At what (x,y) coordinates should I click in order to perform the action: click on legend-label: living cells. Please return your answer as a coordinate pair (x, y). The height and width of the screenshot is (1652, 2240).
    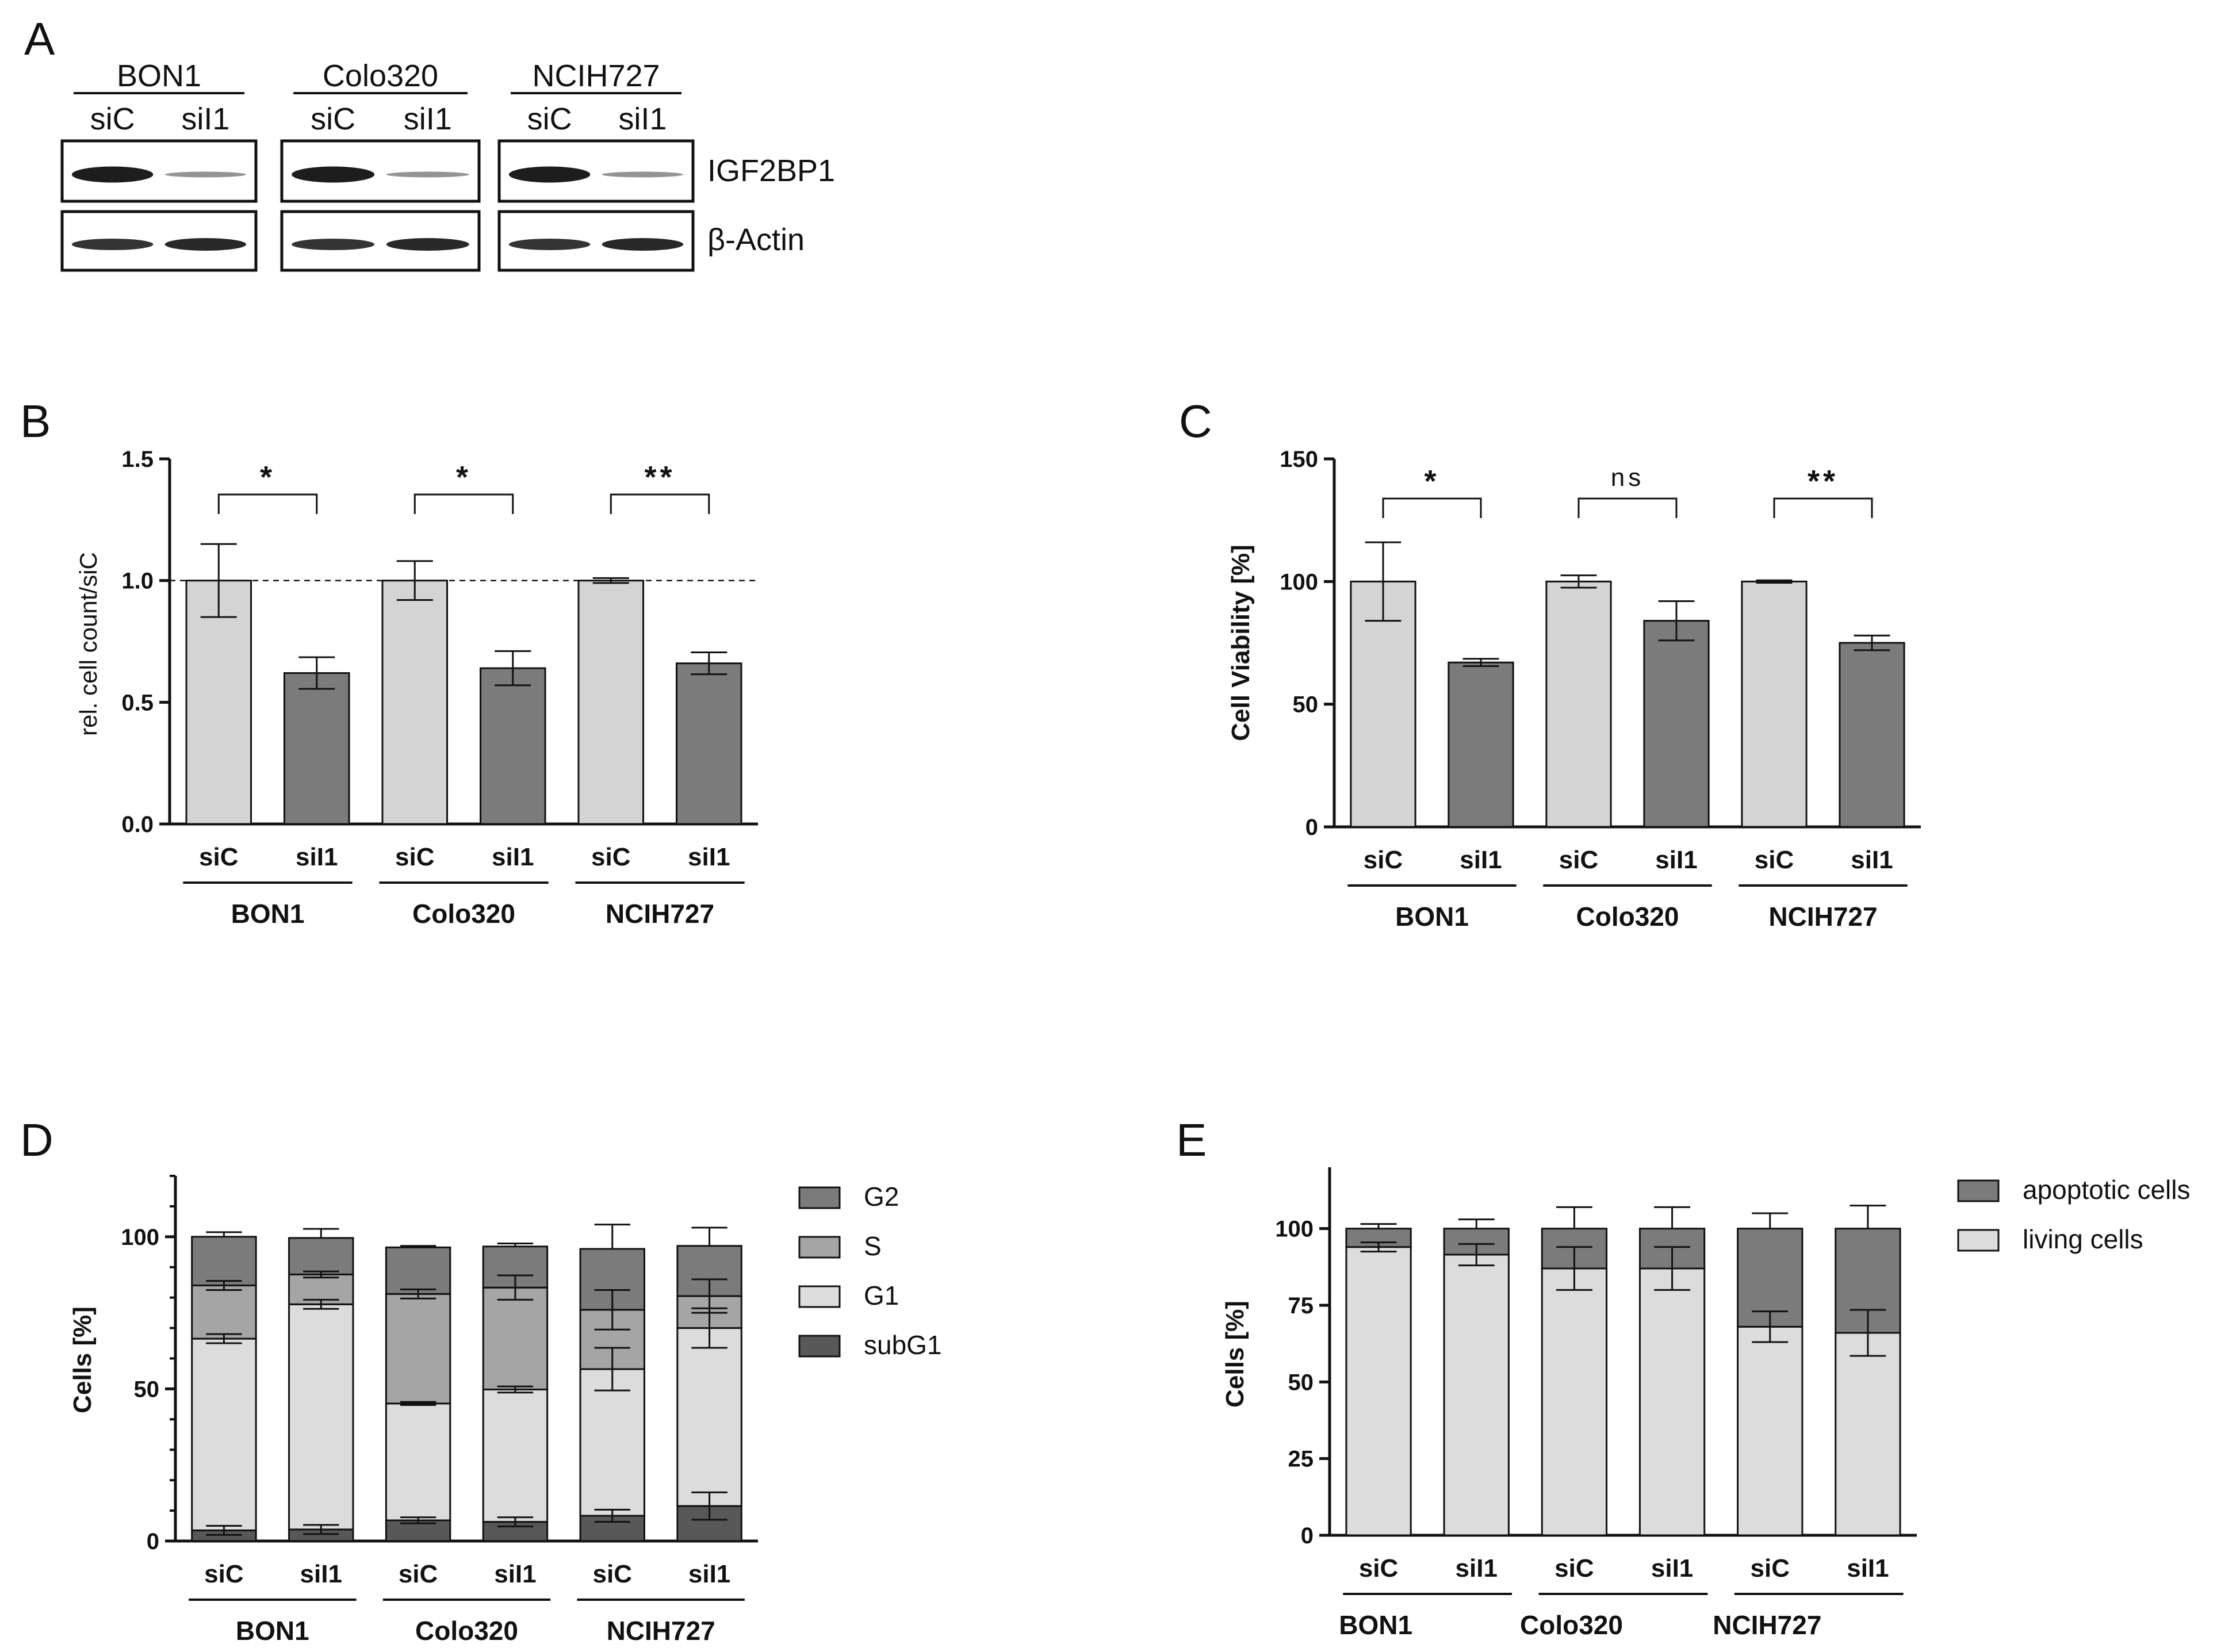
    Looking at the image, I should click on (2083, 1239).